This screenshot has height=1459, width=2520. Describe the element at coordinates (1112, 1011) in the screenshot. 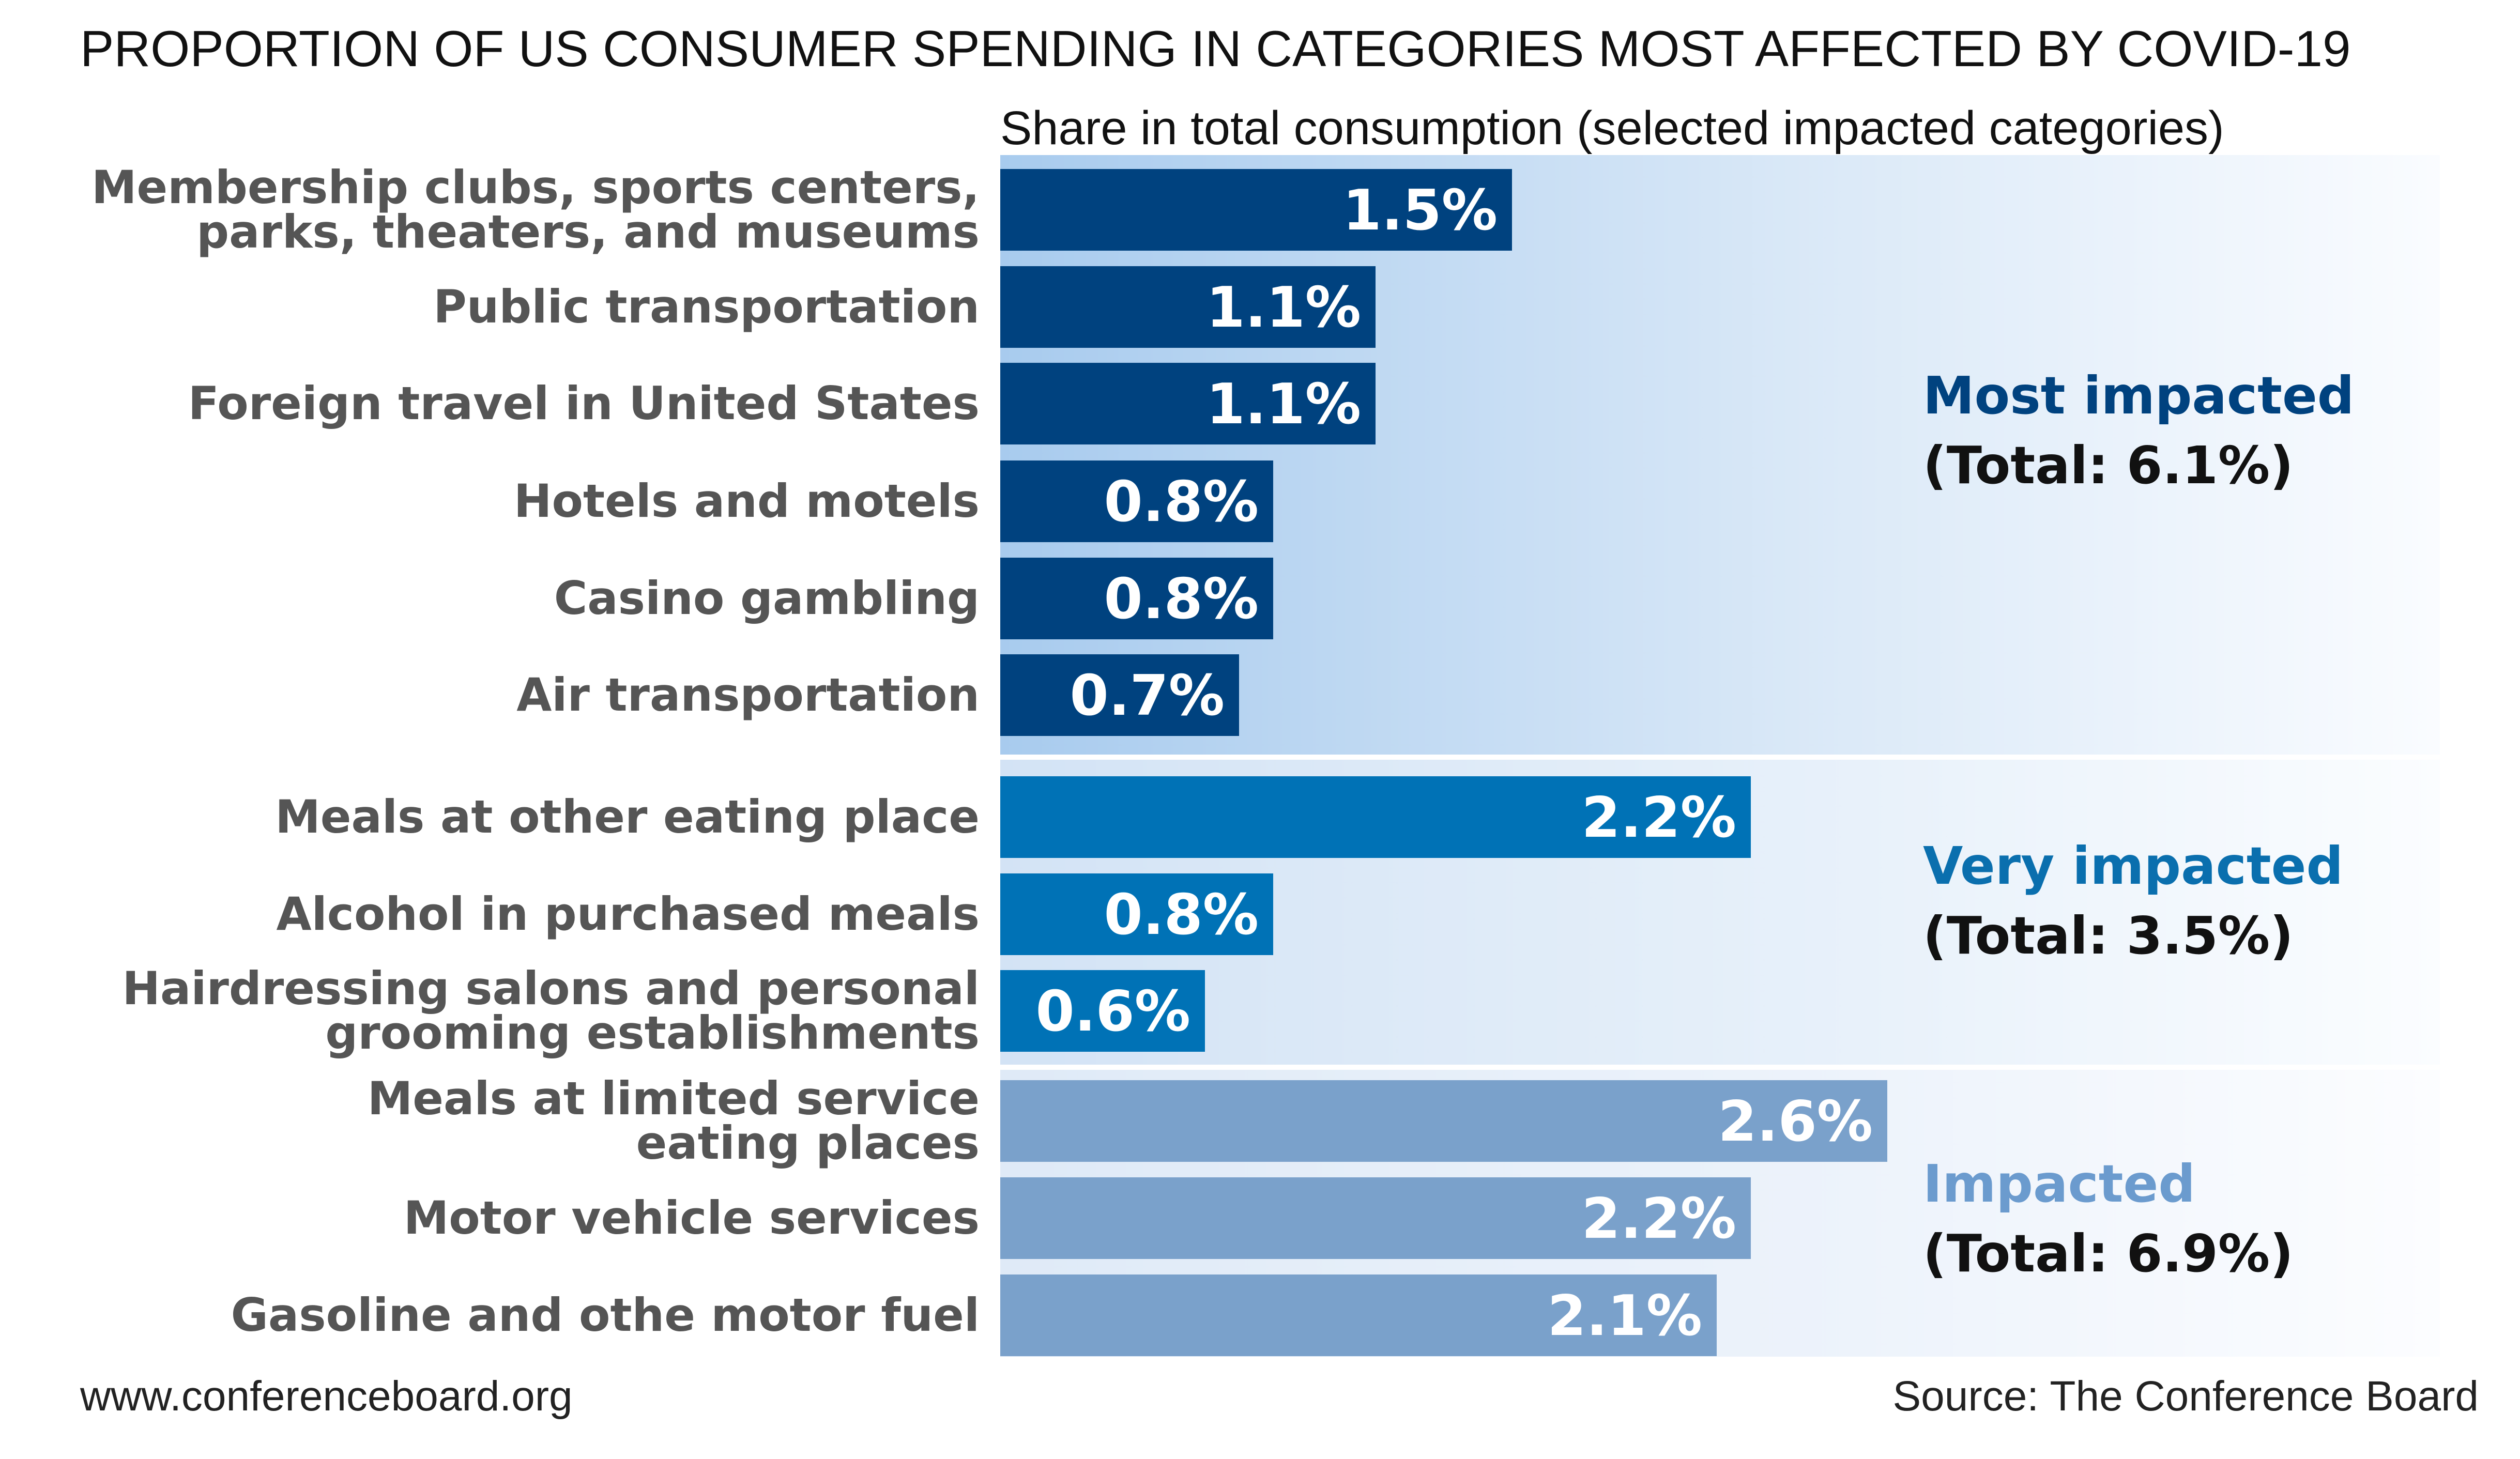

I see `bar-value-label: 0.6%` at that location.